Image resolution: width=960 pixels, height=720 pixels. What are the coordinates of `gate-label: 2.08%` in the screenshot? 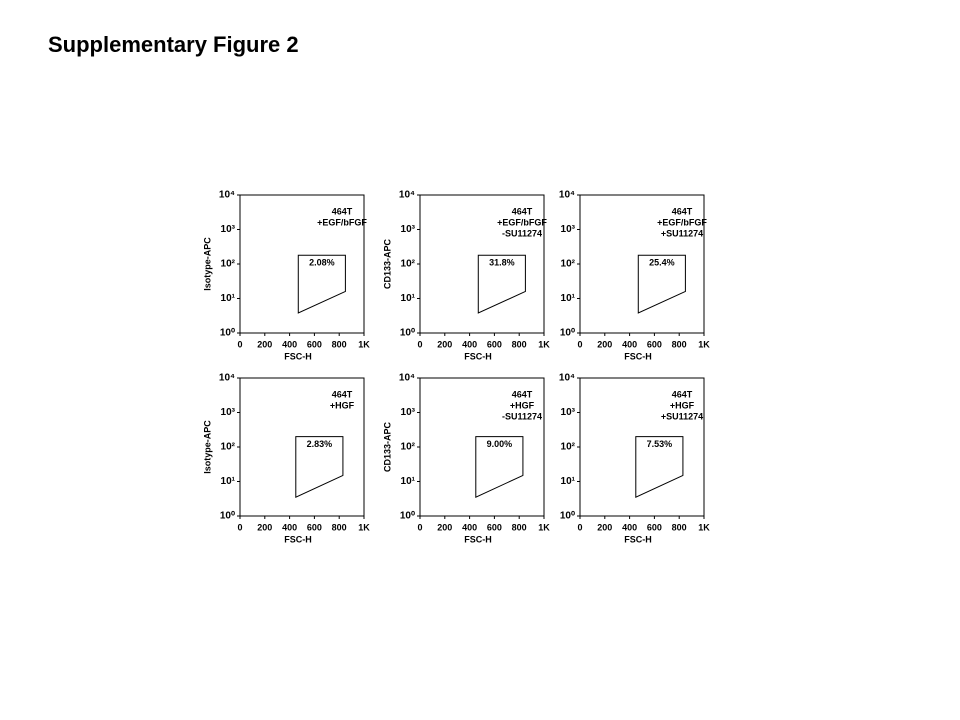 It's located at (322, 263).